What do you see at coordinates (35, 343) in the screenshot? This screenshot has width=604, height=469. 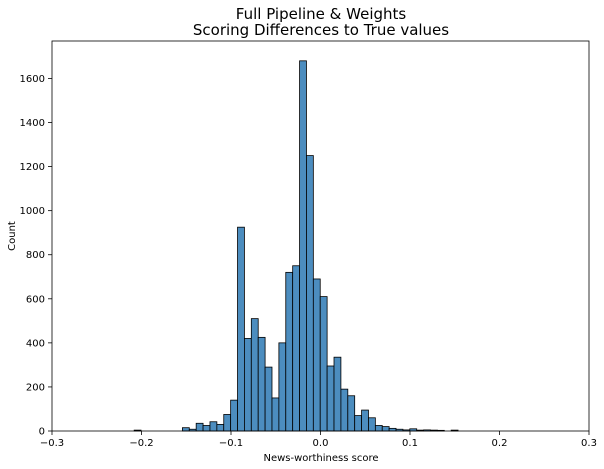 I see `y-tick-label: 400` at bounding box center [35, 343].